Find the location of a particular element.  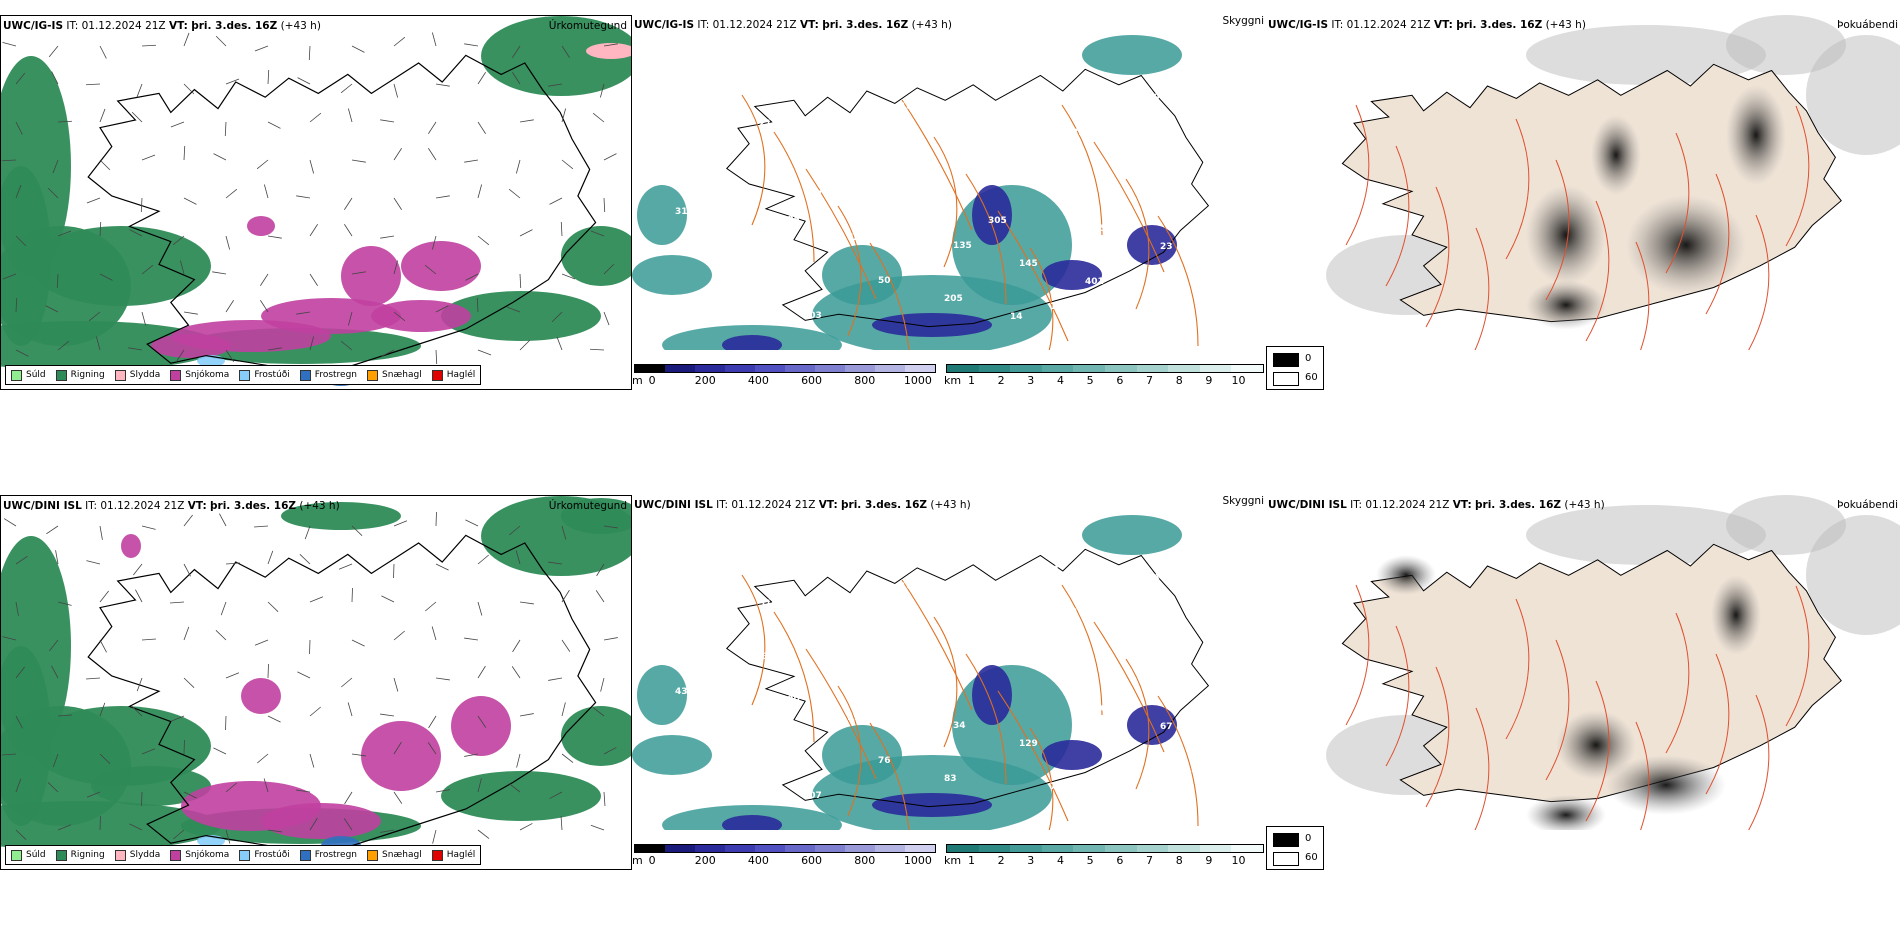

colorbar-tick: 600 is located at coordinates (812, 860).